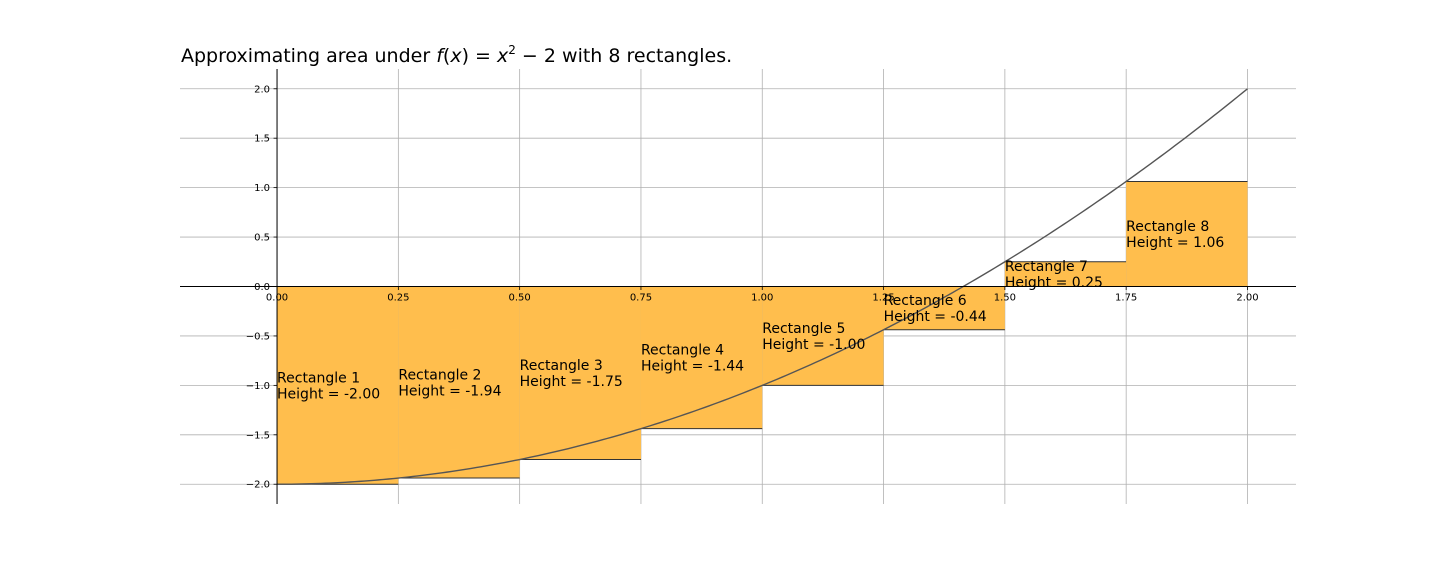  I want to click on x-tick-label: 0.75, so click(641, 298).